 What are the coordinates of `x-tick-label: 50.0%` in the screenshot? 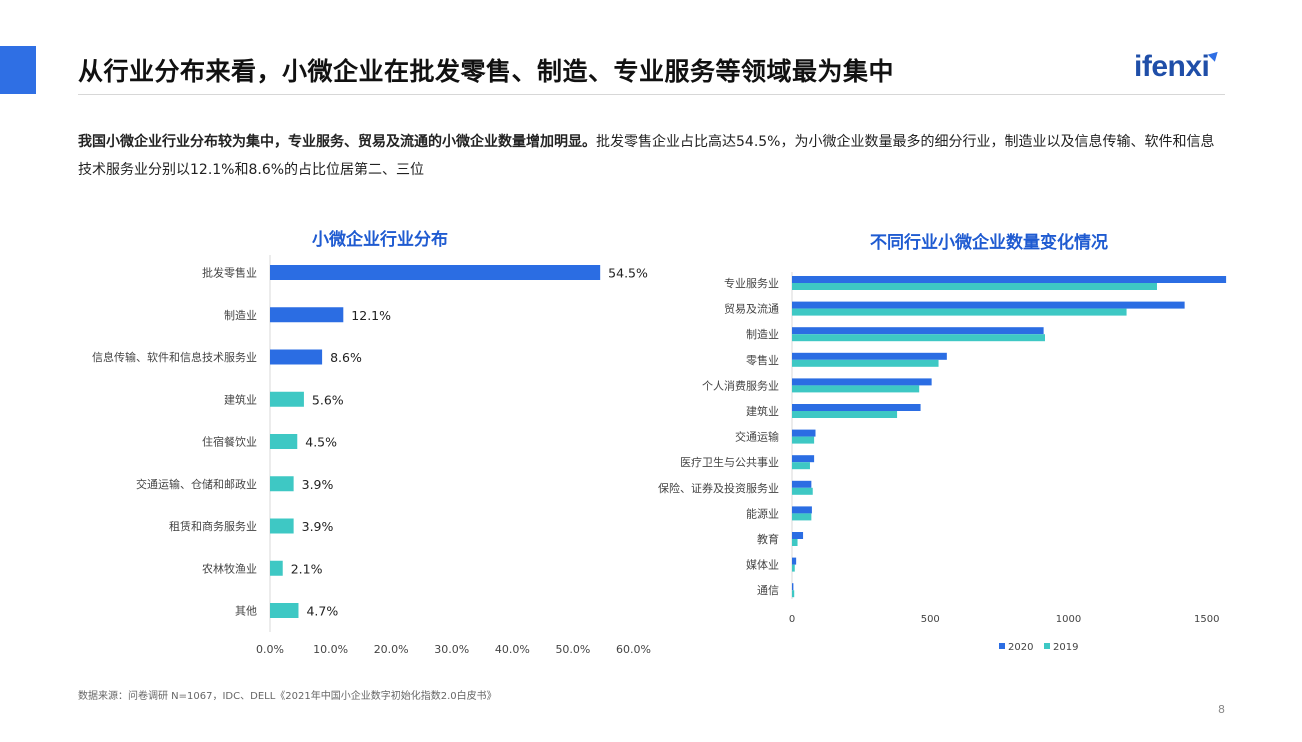 It's located at (572, 649).